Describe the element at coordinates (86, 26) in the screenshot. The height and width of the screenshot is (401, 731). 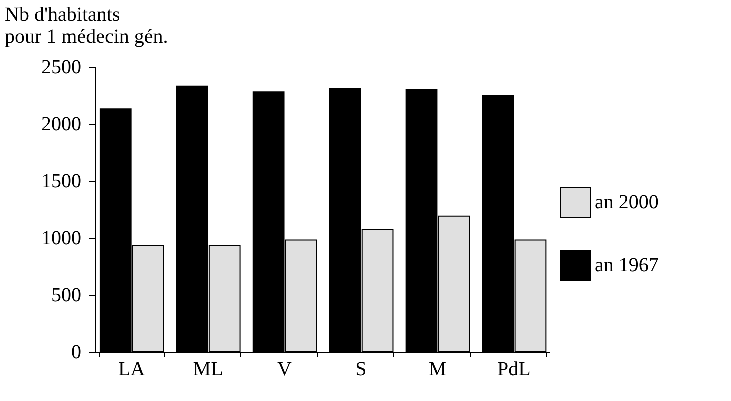
I see `y-axis-title: Nb d'habitants pour 1 médecin gén.` at that location.